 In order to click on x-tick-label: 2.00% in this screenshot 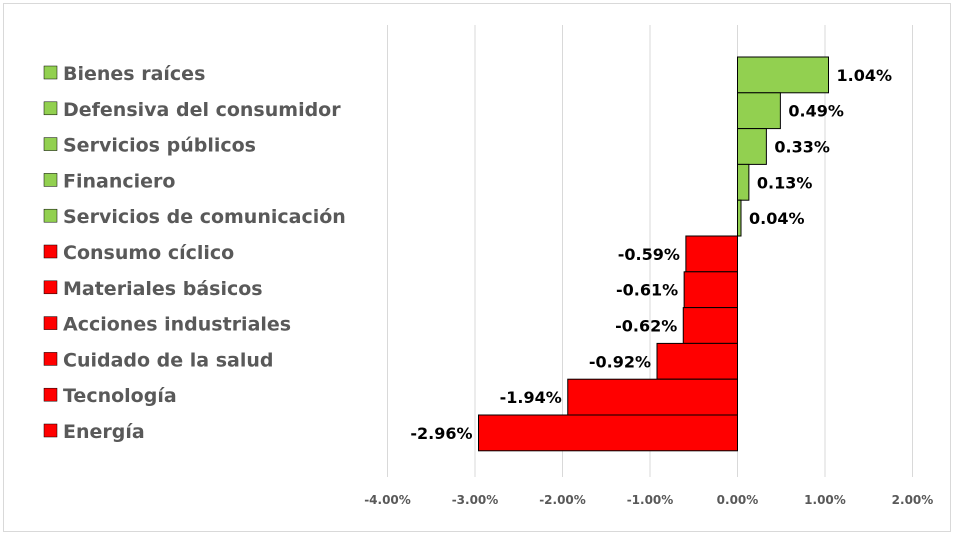, I will do `click(913, 500)`.